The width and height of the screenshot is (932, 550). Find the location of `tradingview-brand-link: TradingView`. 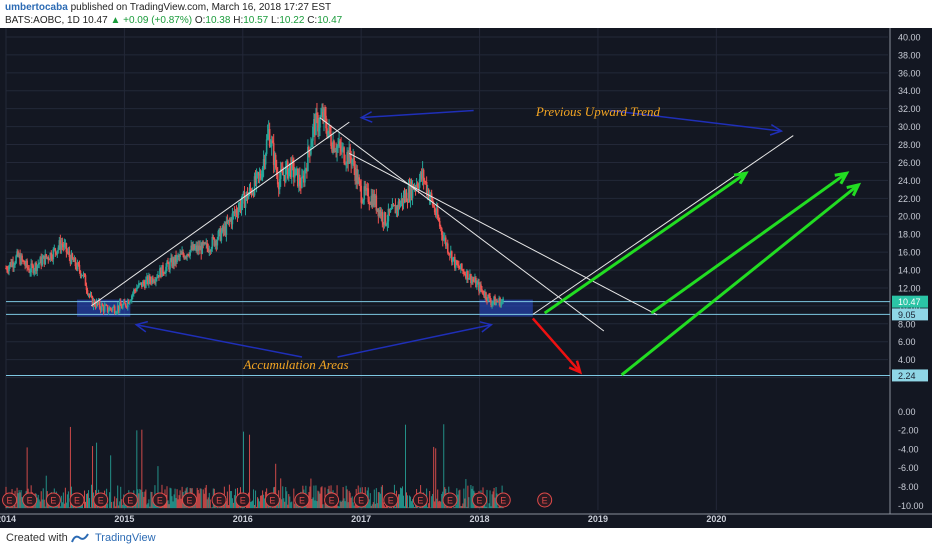

tradingview-brand-link: TradingView is located at coordinates (125, 538).